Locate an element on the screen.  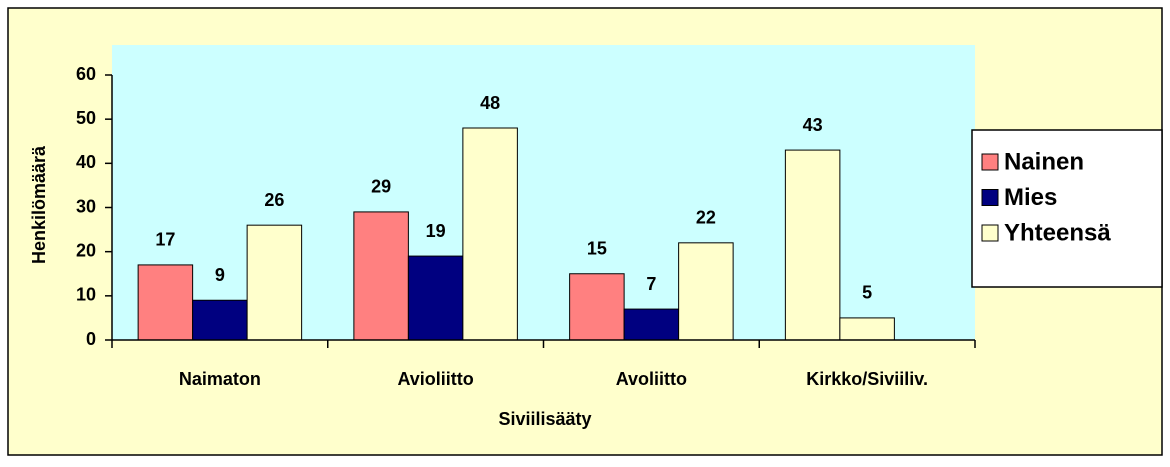
data-label: 5 is located at coordinates (867, 293).